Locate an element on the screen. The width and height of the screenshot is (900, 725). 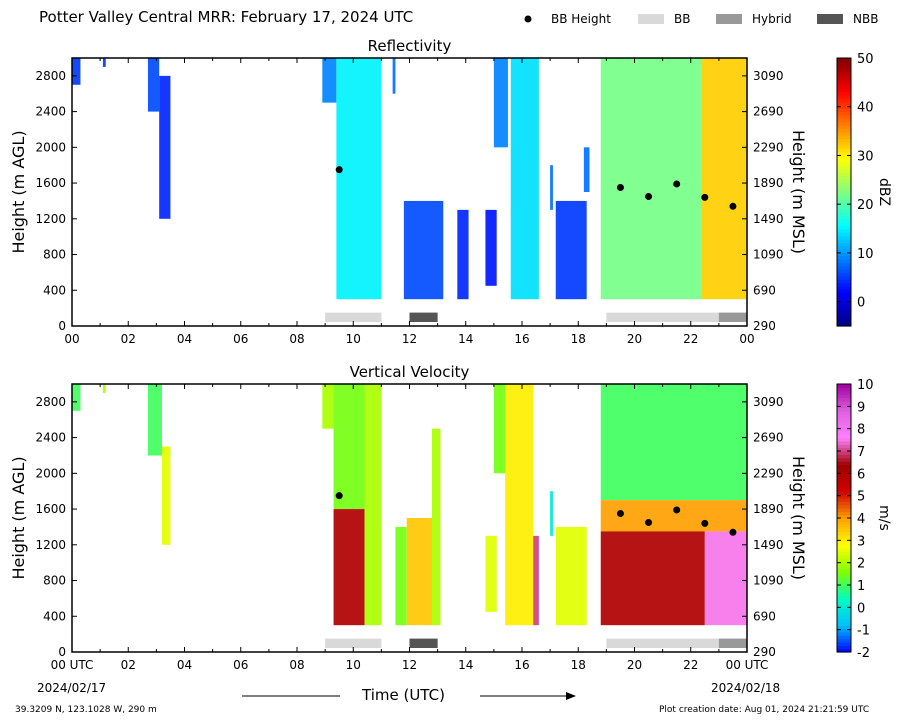
y-tick-label: 400 is located at coordinates (54, 290).